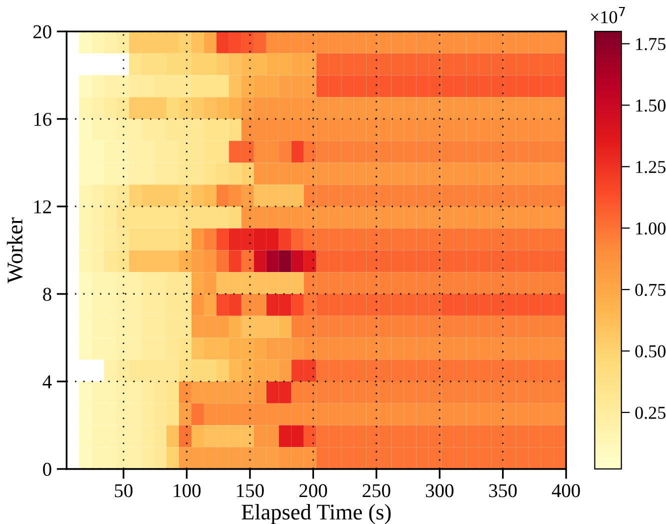  Describe the element at coordinates (47, 381) in the screenshot. I see `y-tick-label: 4` at that location.